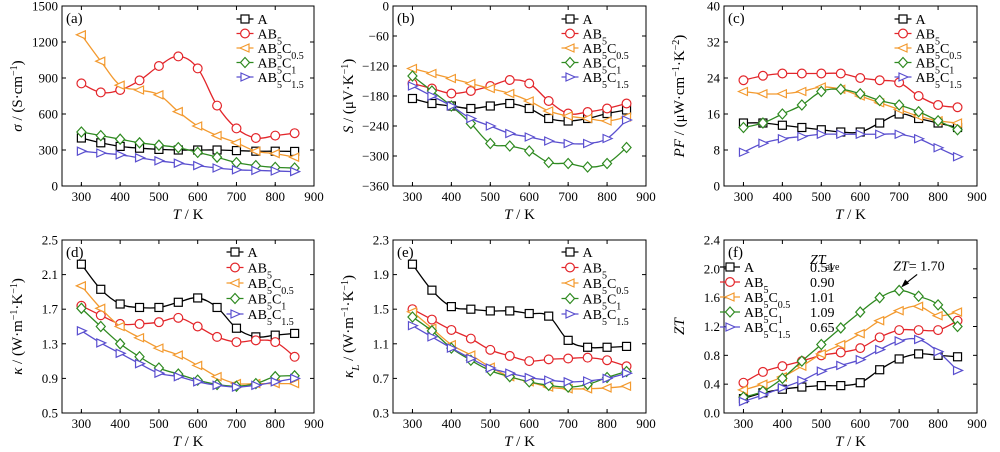 This screenshot has width=1000, height=452. I want to click on legend-entry-ab5c1: AB5C1, so click(591, 66).